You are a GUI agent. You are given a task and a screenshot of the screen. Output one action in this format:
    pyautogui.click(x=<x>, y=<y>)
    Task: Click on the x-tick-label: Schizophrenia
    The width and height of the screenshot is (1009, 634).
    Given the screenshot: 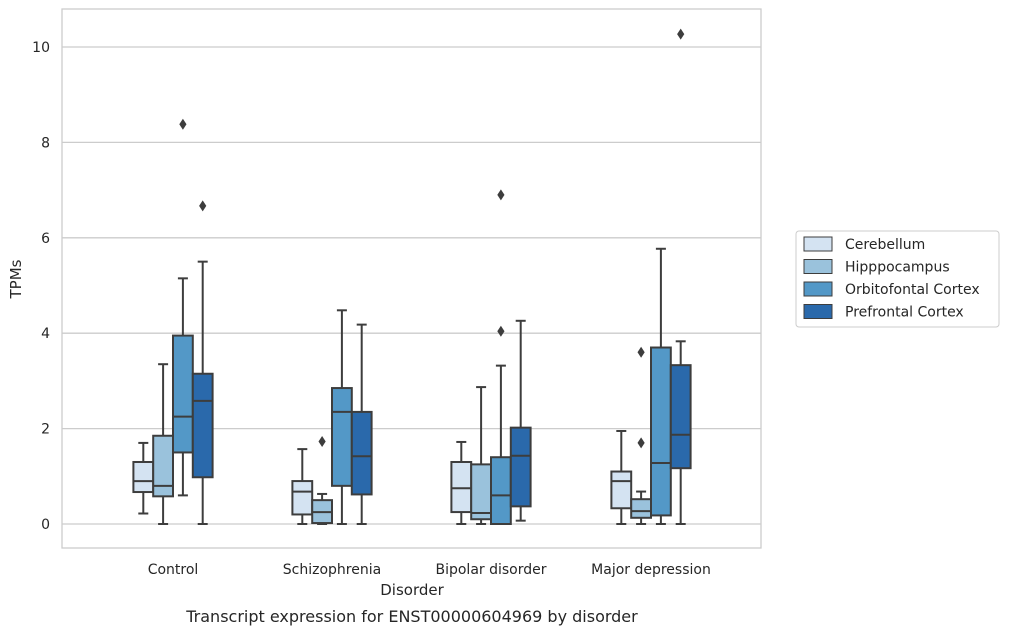 What is the action you would take?
    pyautogui.click(x=332, y=570)
    